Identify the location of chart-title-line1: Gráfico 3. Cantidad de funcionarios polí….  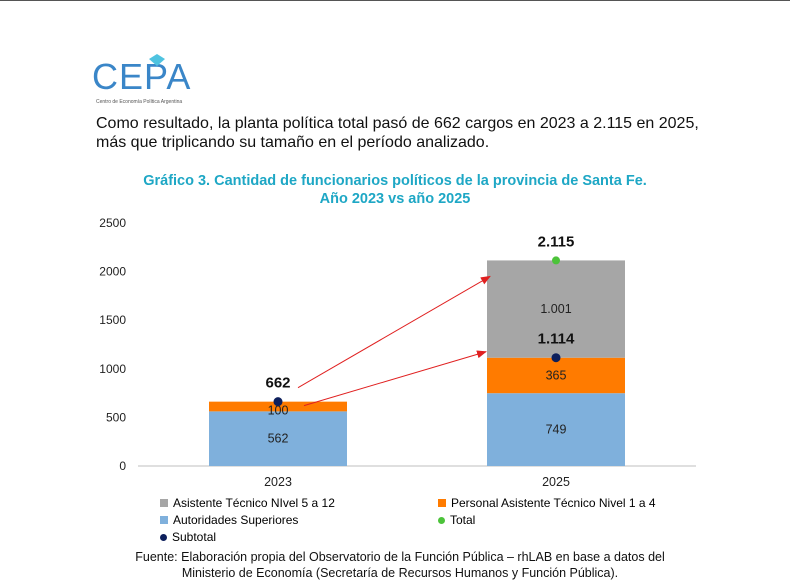
(395, 181).